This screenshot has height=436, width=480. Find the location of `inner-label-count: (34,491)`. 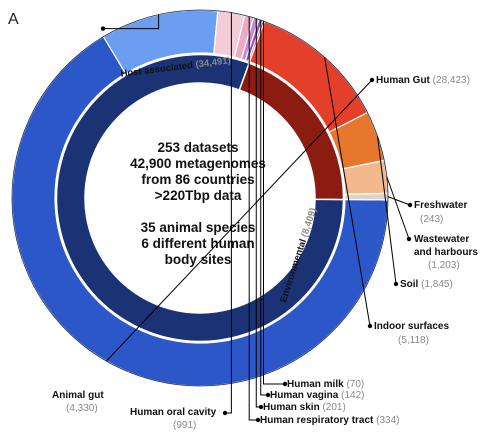

inner-label-count: (34,491) is located at coordinates (213, 62).